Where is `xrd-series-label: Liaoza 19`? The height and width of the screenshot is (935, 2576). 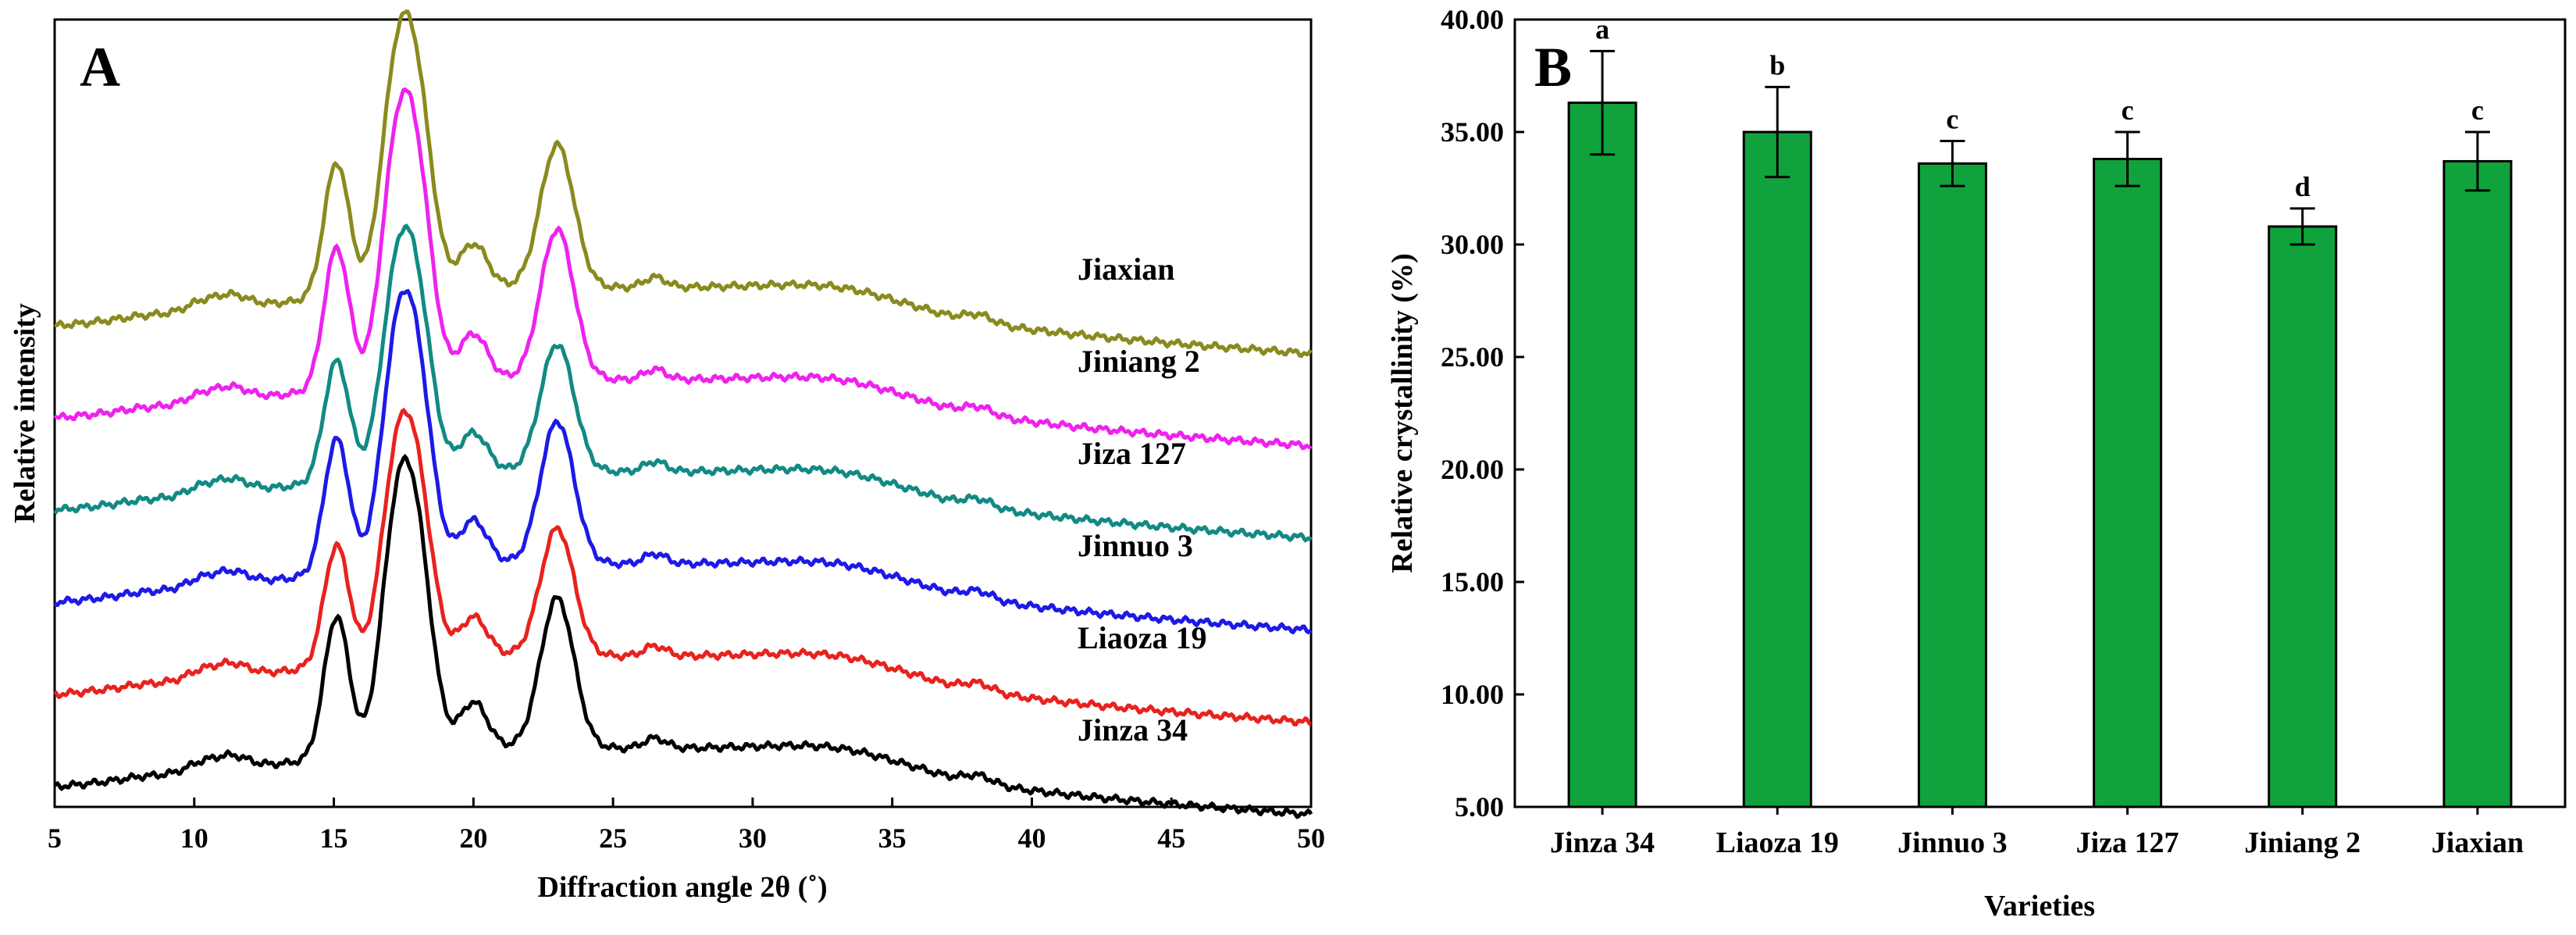 xrd-series-label: Liaoza 19 is located at coordinates (1142, 637).